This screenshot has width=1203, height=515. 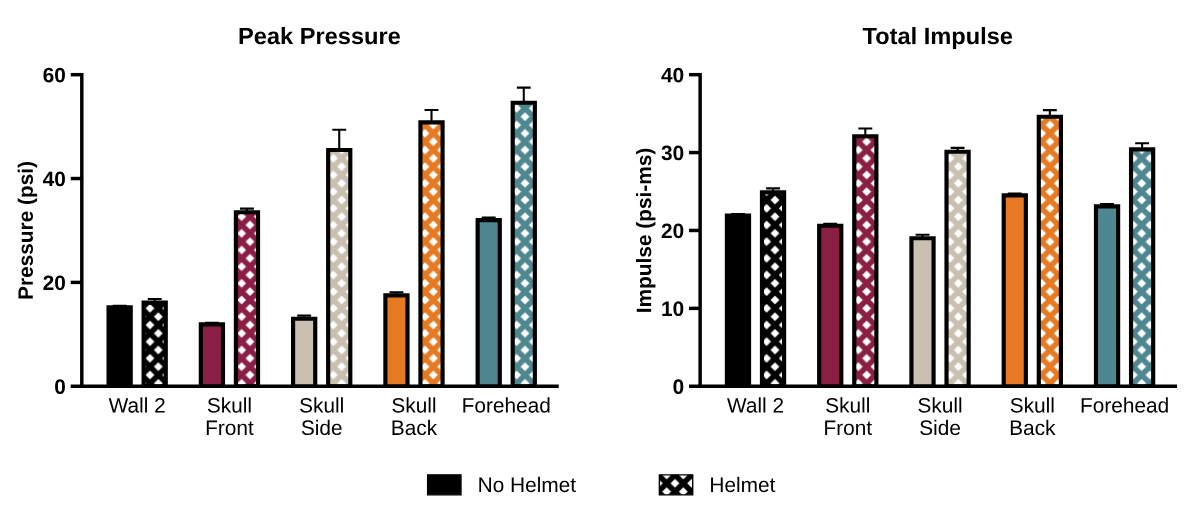 I want to click on y-axis-title: Impulse (psi-ms), so click(x=646, y=230).